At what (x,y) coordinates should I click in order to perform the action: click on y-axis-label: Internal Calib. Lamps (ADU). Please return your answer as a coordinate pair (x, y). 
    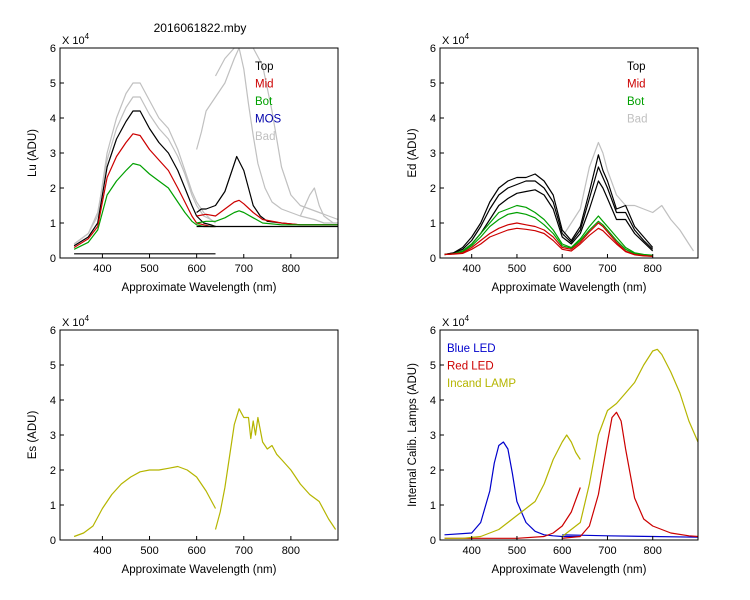
    Looking at the image, I should click on (413, 435).